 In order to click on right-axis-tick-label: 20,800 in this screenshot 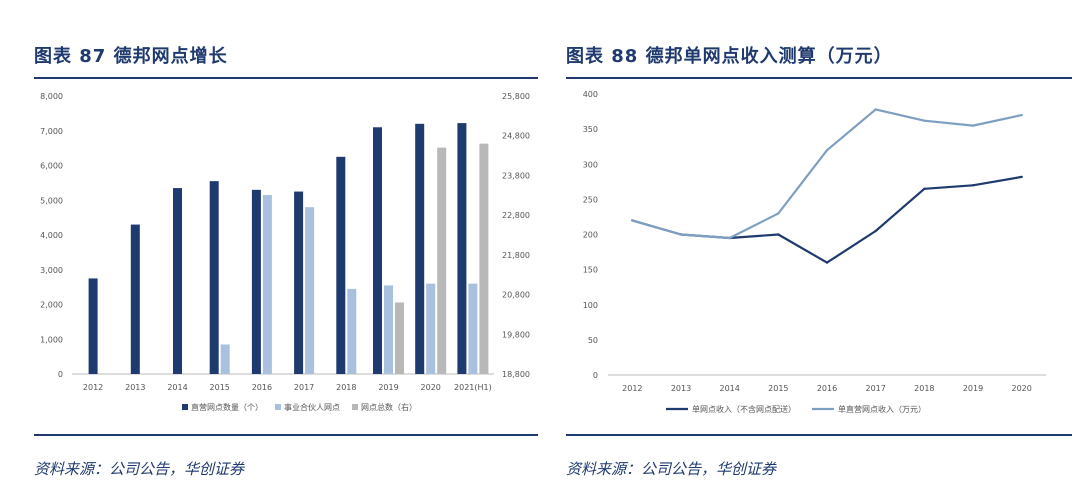, I will do `click(516, 295)`.